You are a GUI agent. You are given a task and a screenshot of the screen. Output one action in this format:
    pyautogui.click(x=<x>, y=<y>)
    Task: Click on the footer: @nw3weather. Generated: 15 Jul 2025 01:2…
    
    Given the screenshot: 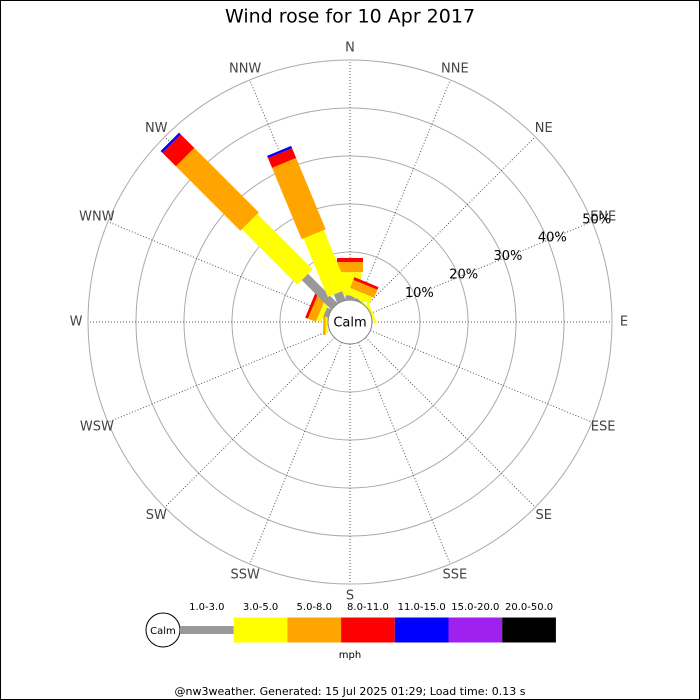 What is the action you would take?
    pyautogui.click(x=350, y=691)
    